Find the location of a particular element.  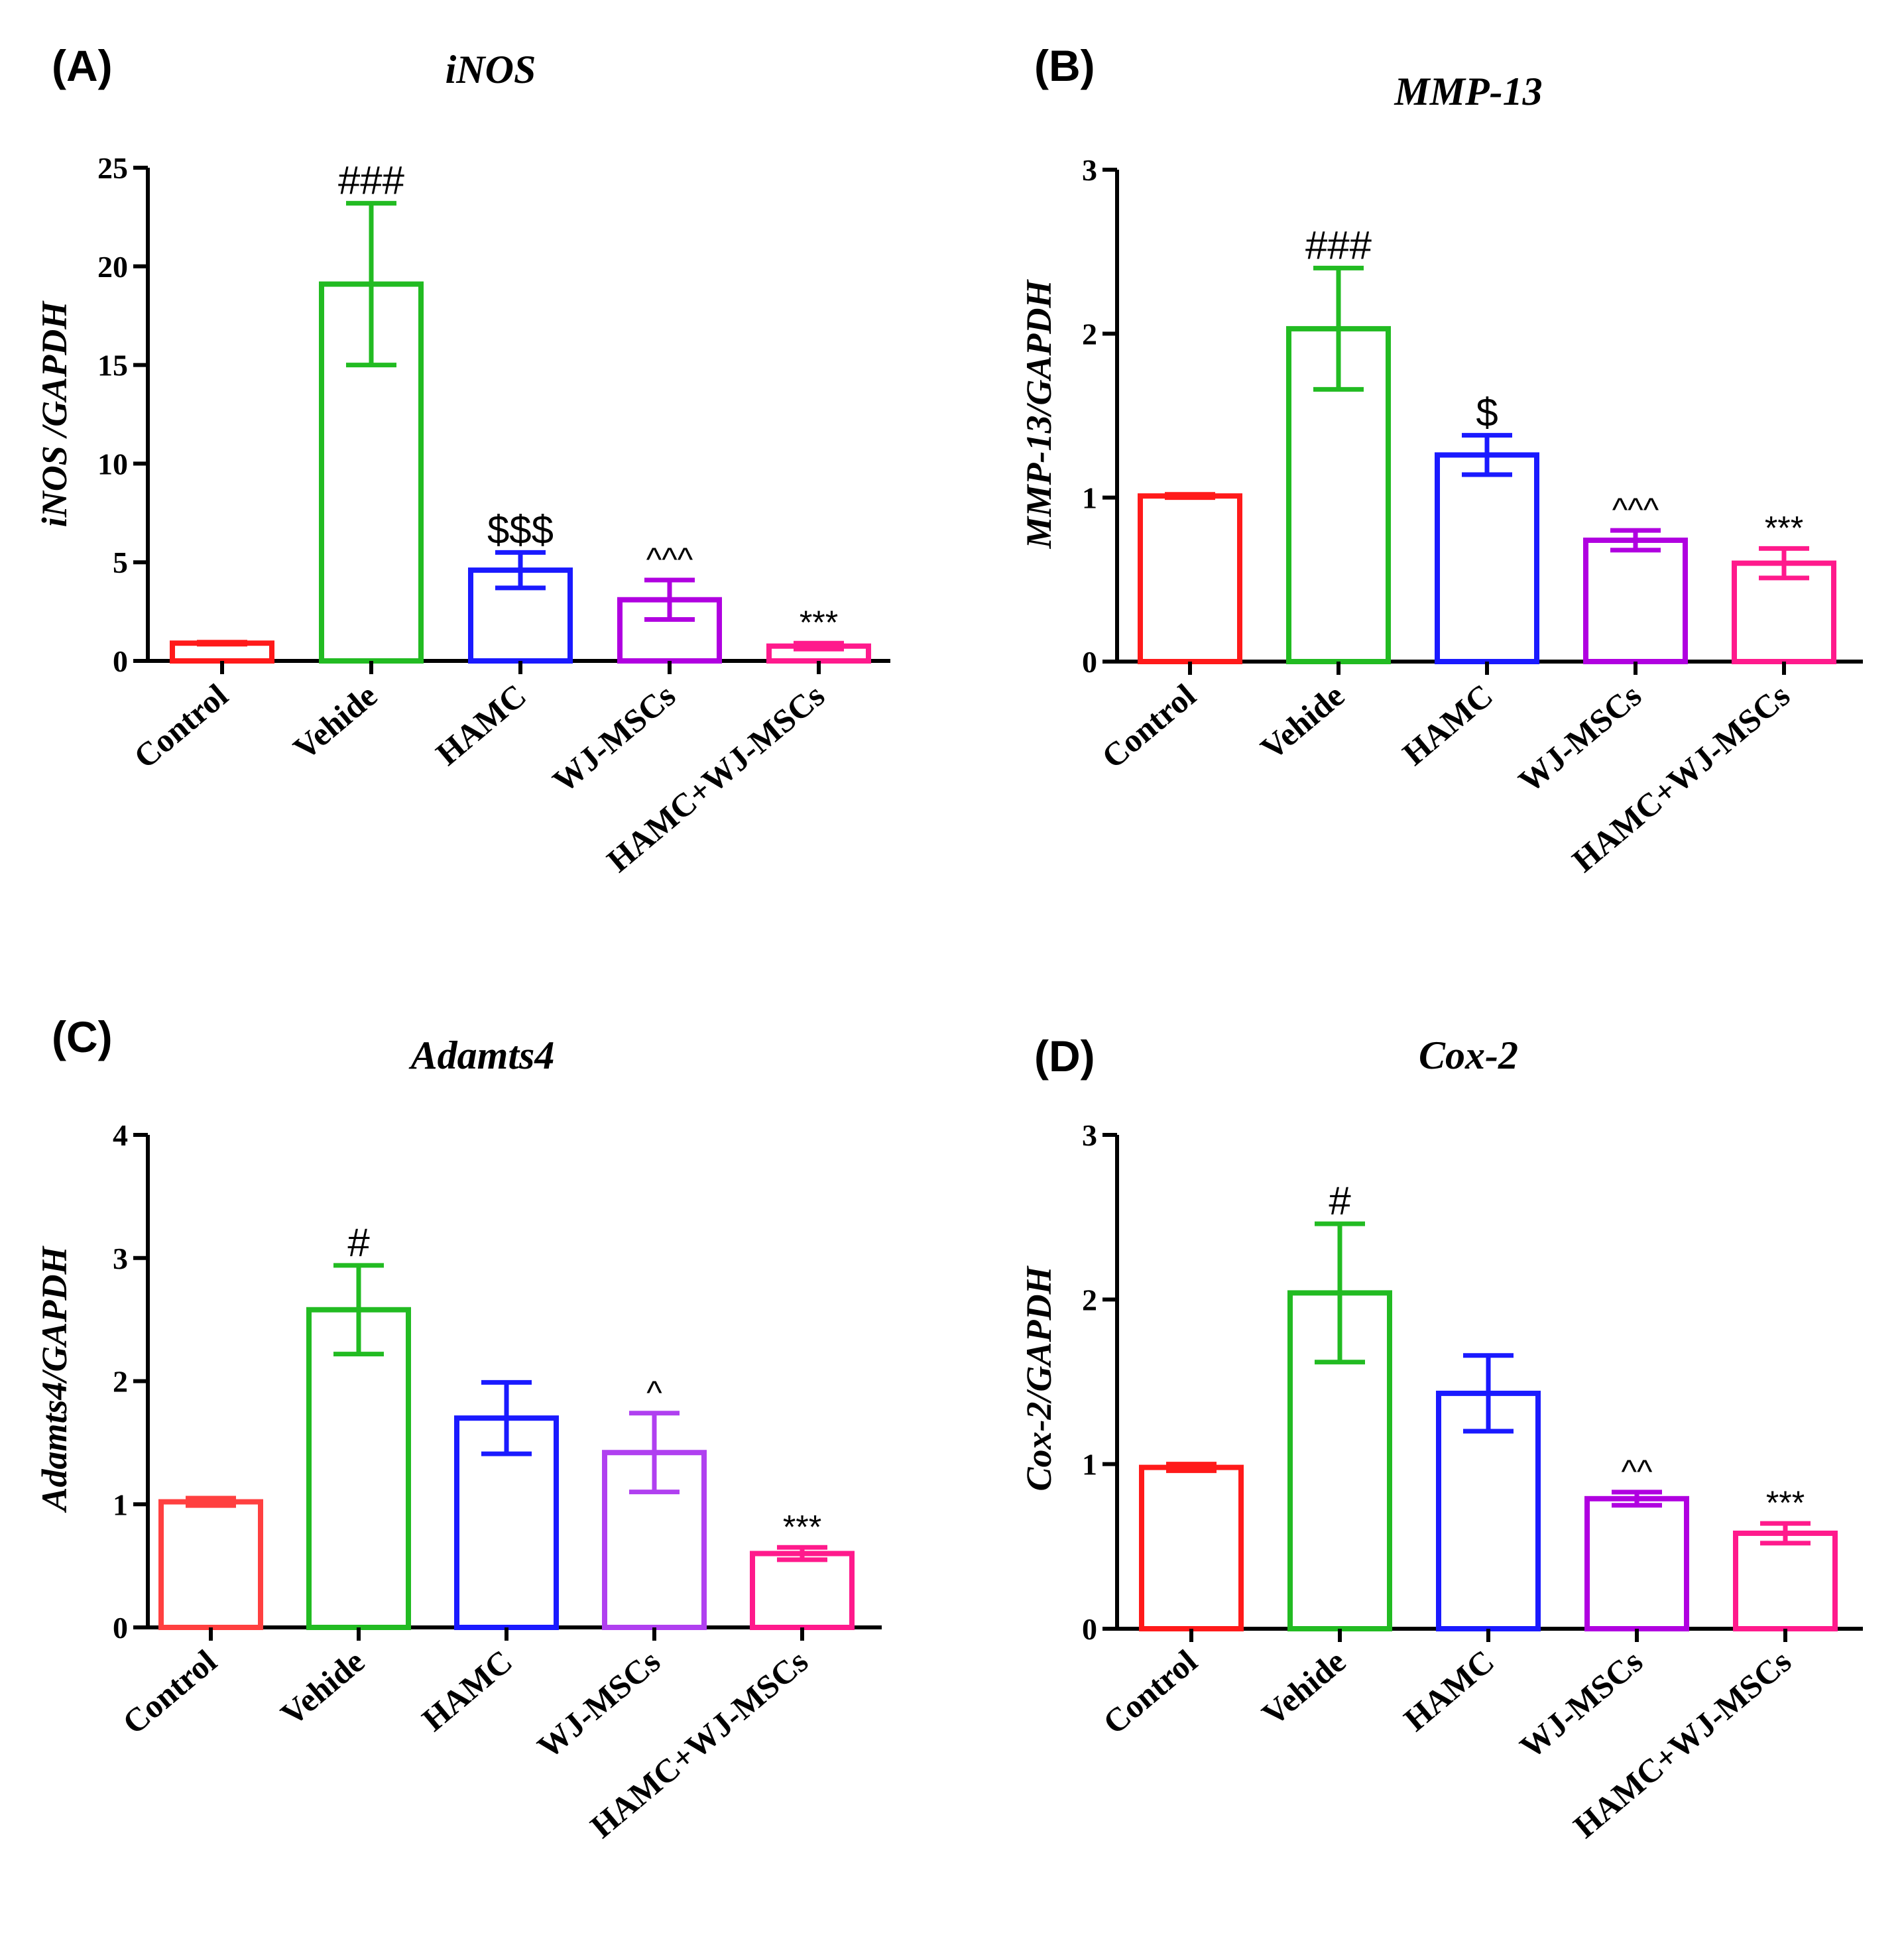

bar-hamc is located at coordinates (1487, 558).